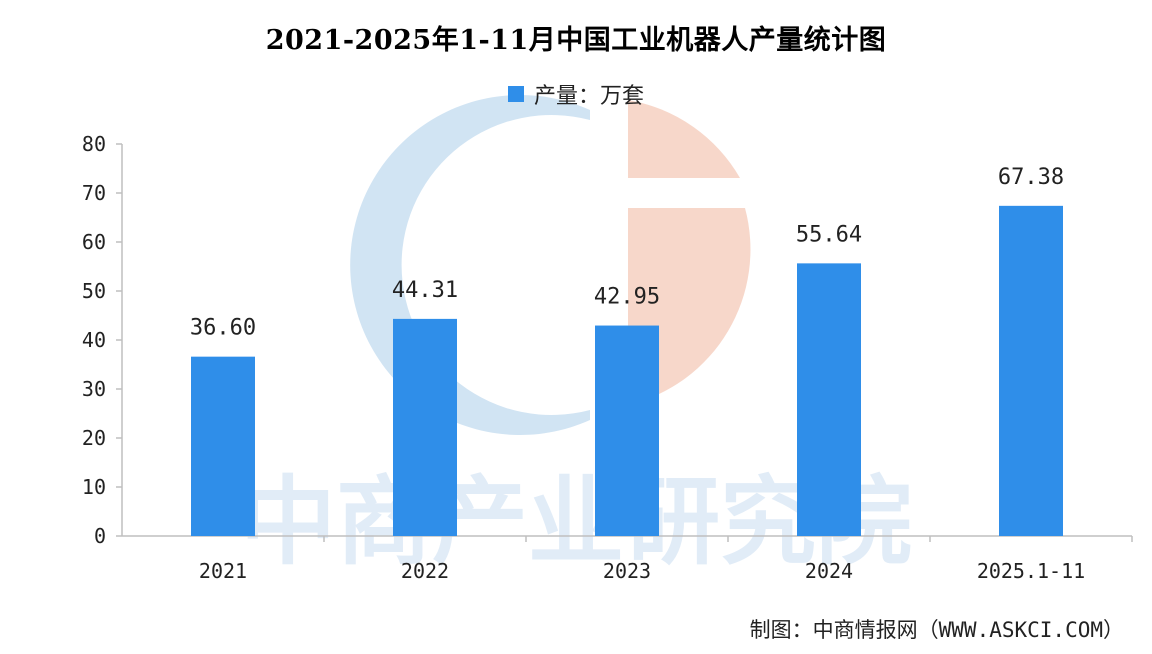 This screenshot has width=1152, height=654. I want to click on x-tick-label: 2024, so click(829, 571).